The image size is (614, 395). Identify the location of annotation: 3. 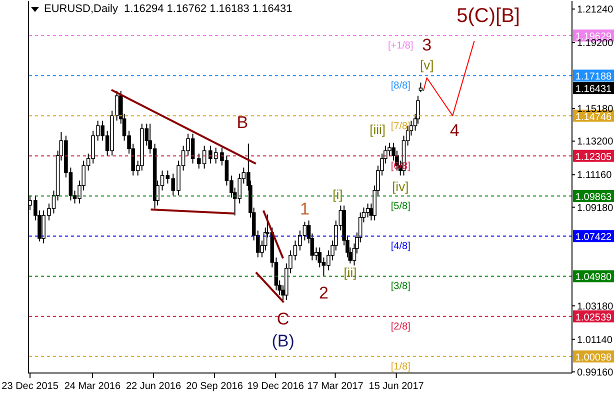
(427, 44).